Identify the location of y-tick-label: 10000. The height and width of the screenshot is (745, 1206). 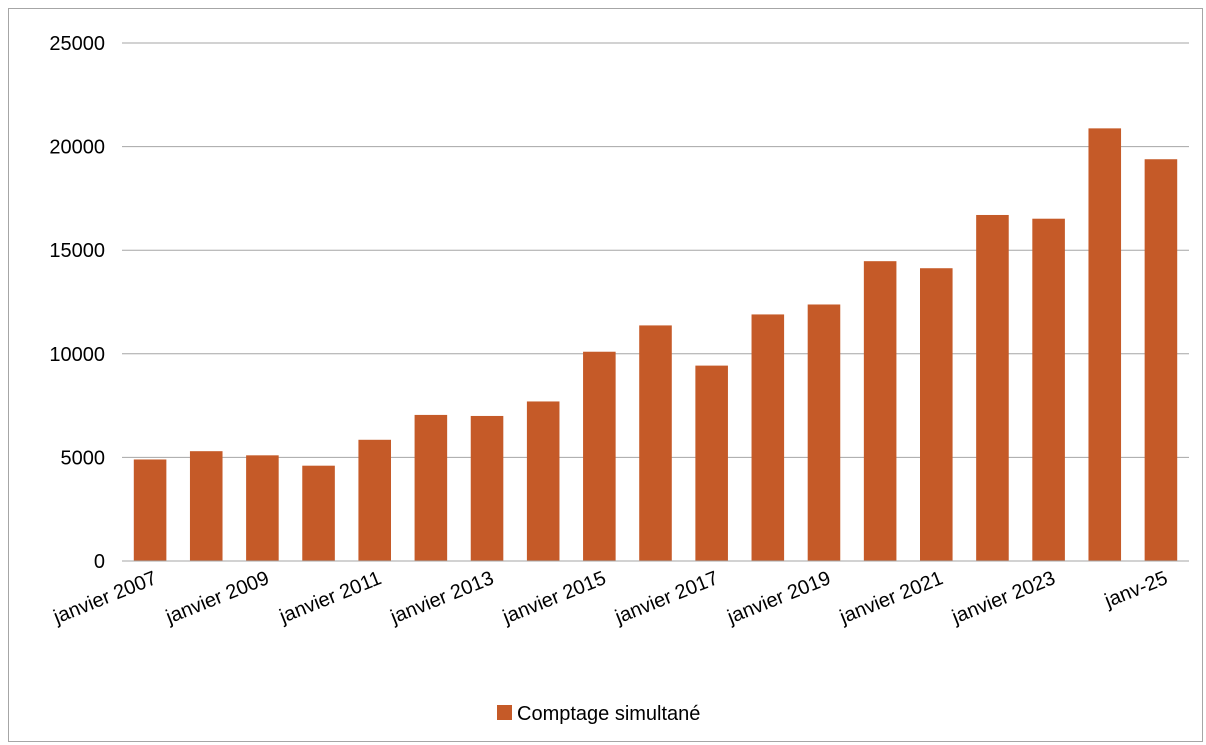
(77, 355).